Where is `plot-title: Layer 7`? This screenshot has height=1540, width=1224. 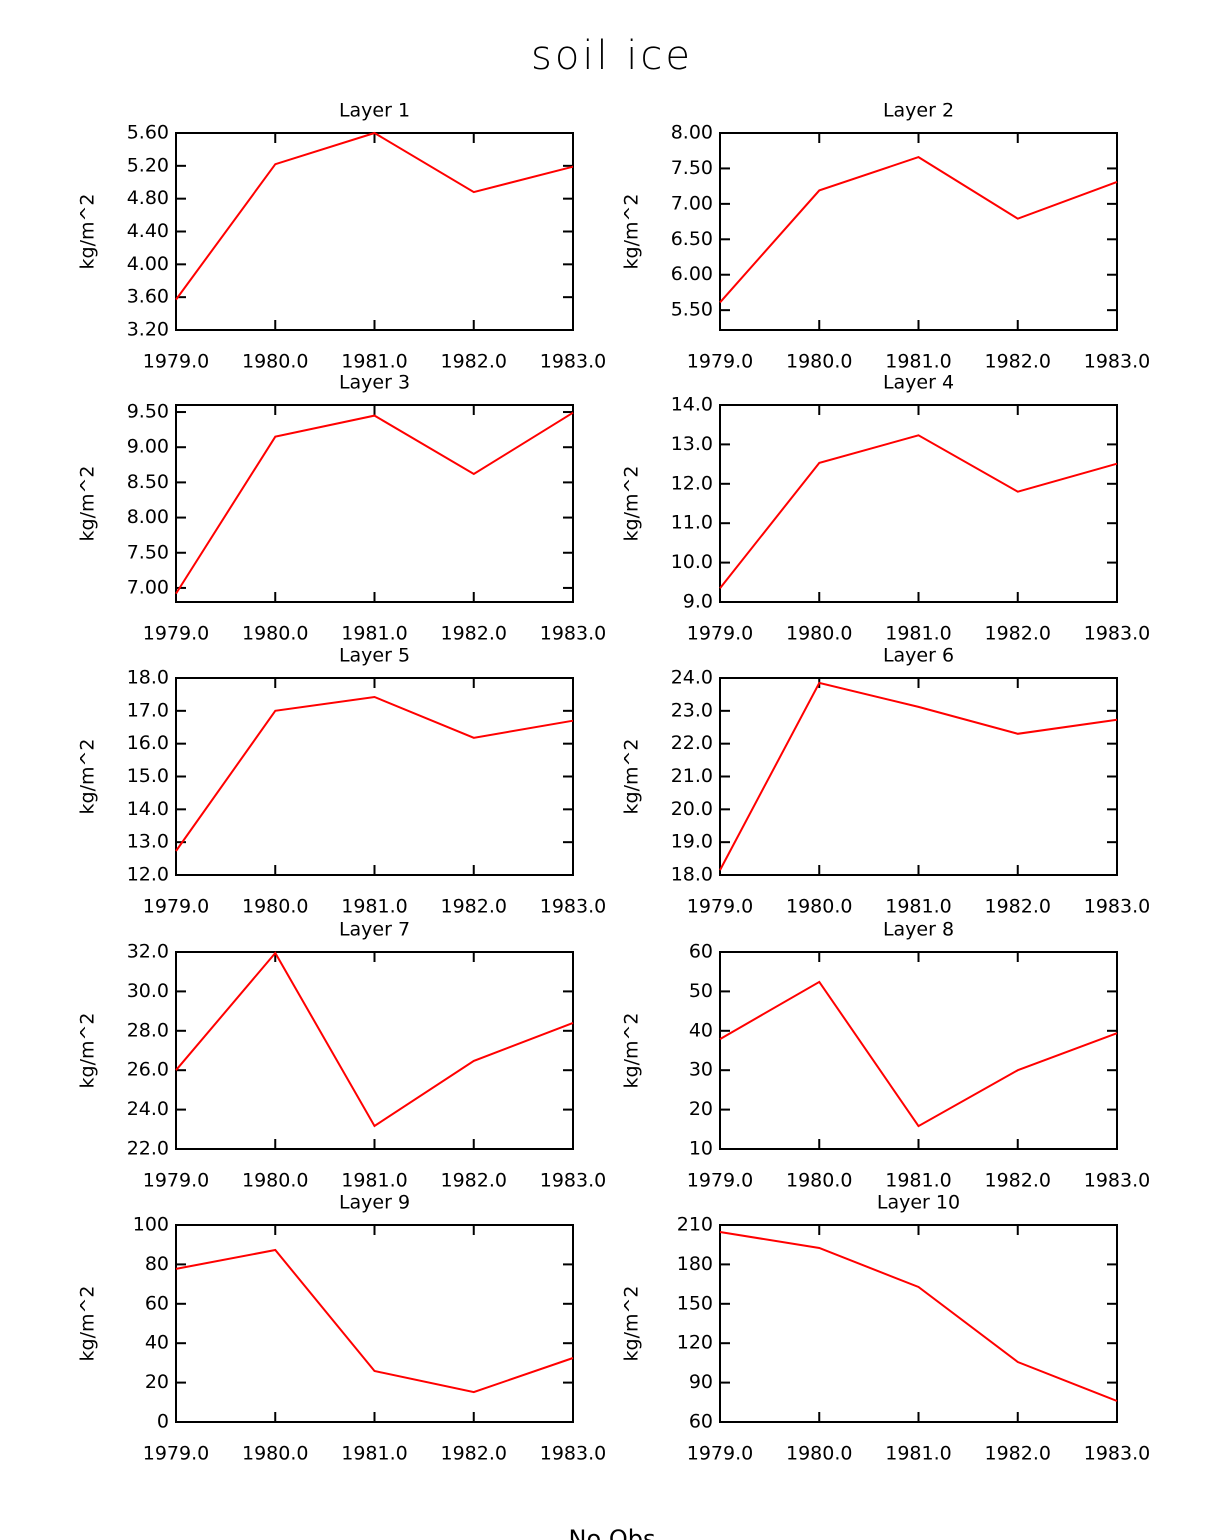
plot-title: Layer 7 is located at coordinates (374, 930).